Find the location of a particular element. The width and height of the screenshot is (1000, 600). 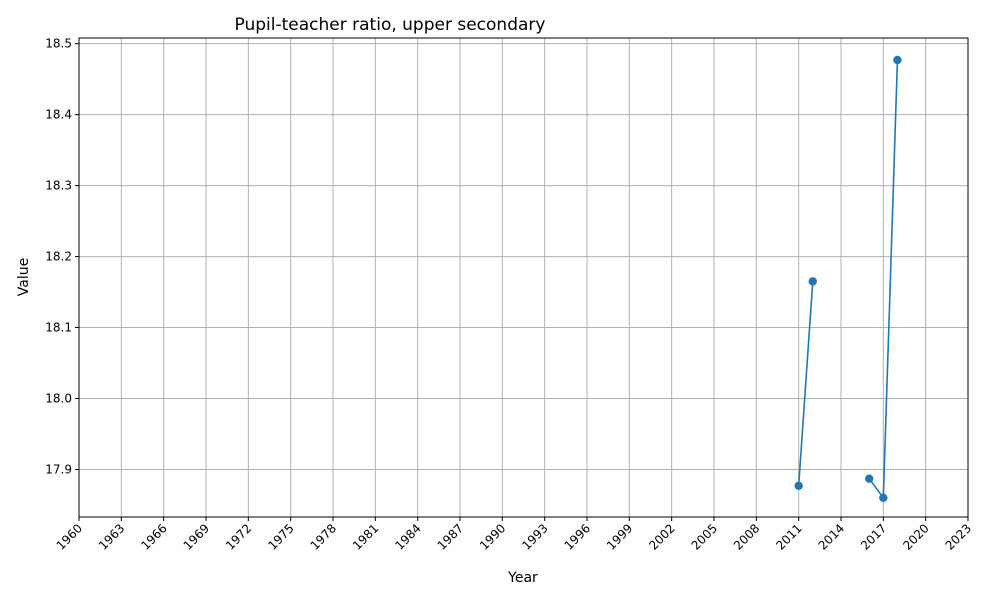

x-tick-label: 1960 is located at coordinates (69, 536).